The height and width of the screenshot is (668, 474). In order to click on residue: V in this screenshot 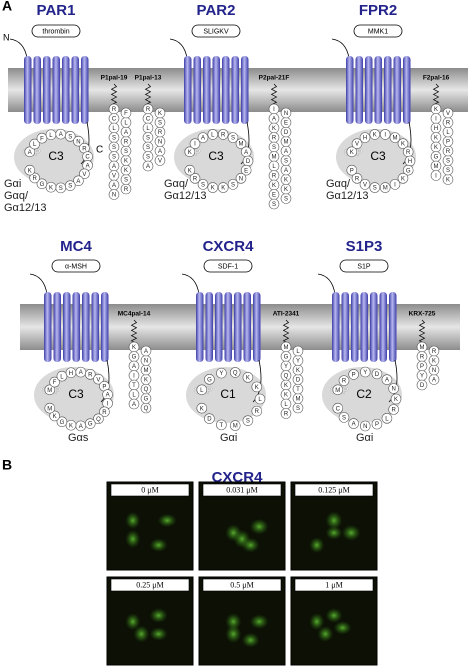, I will do `click(357, 145)`.